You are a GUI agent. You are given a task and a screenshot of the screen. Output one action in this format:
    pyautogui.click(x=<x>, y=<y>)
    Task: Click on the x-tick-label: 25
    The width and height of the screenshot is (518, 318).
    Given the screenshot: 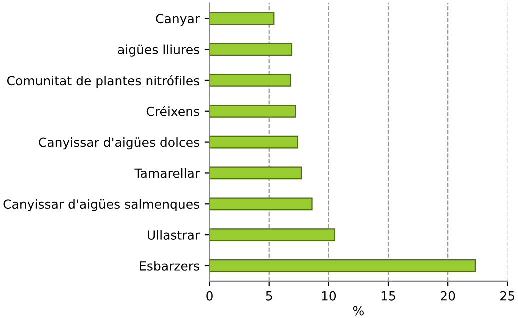 What is the action you would take?
    pyautogui.click(x=507, y=296)
    